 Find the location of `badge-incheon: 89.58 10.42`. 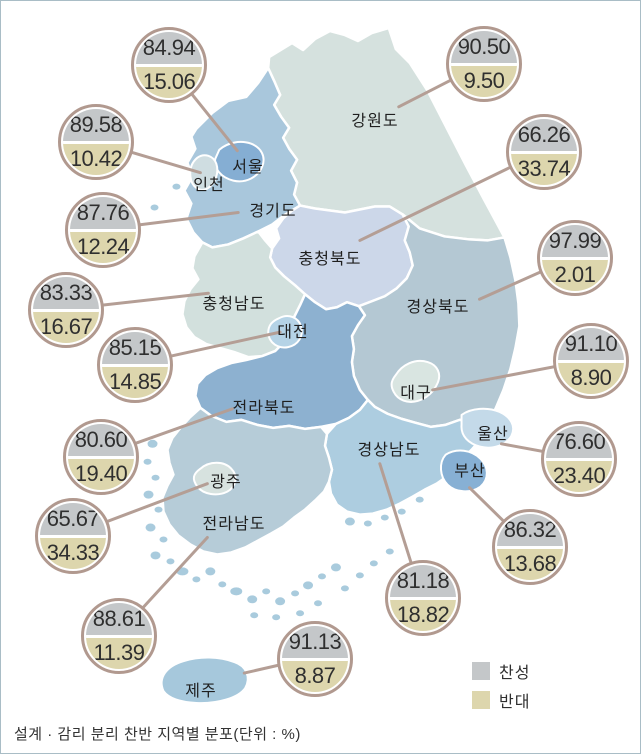

badge-incheon: 89.58 10.42 is located at coordinates (96, 142).